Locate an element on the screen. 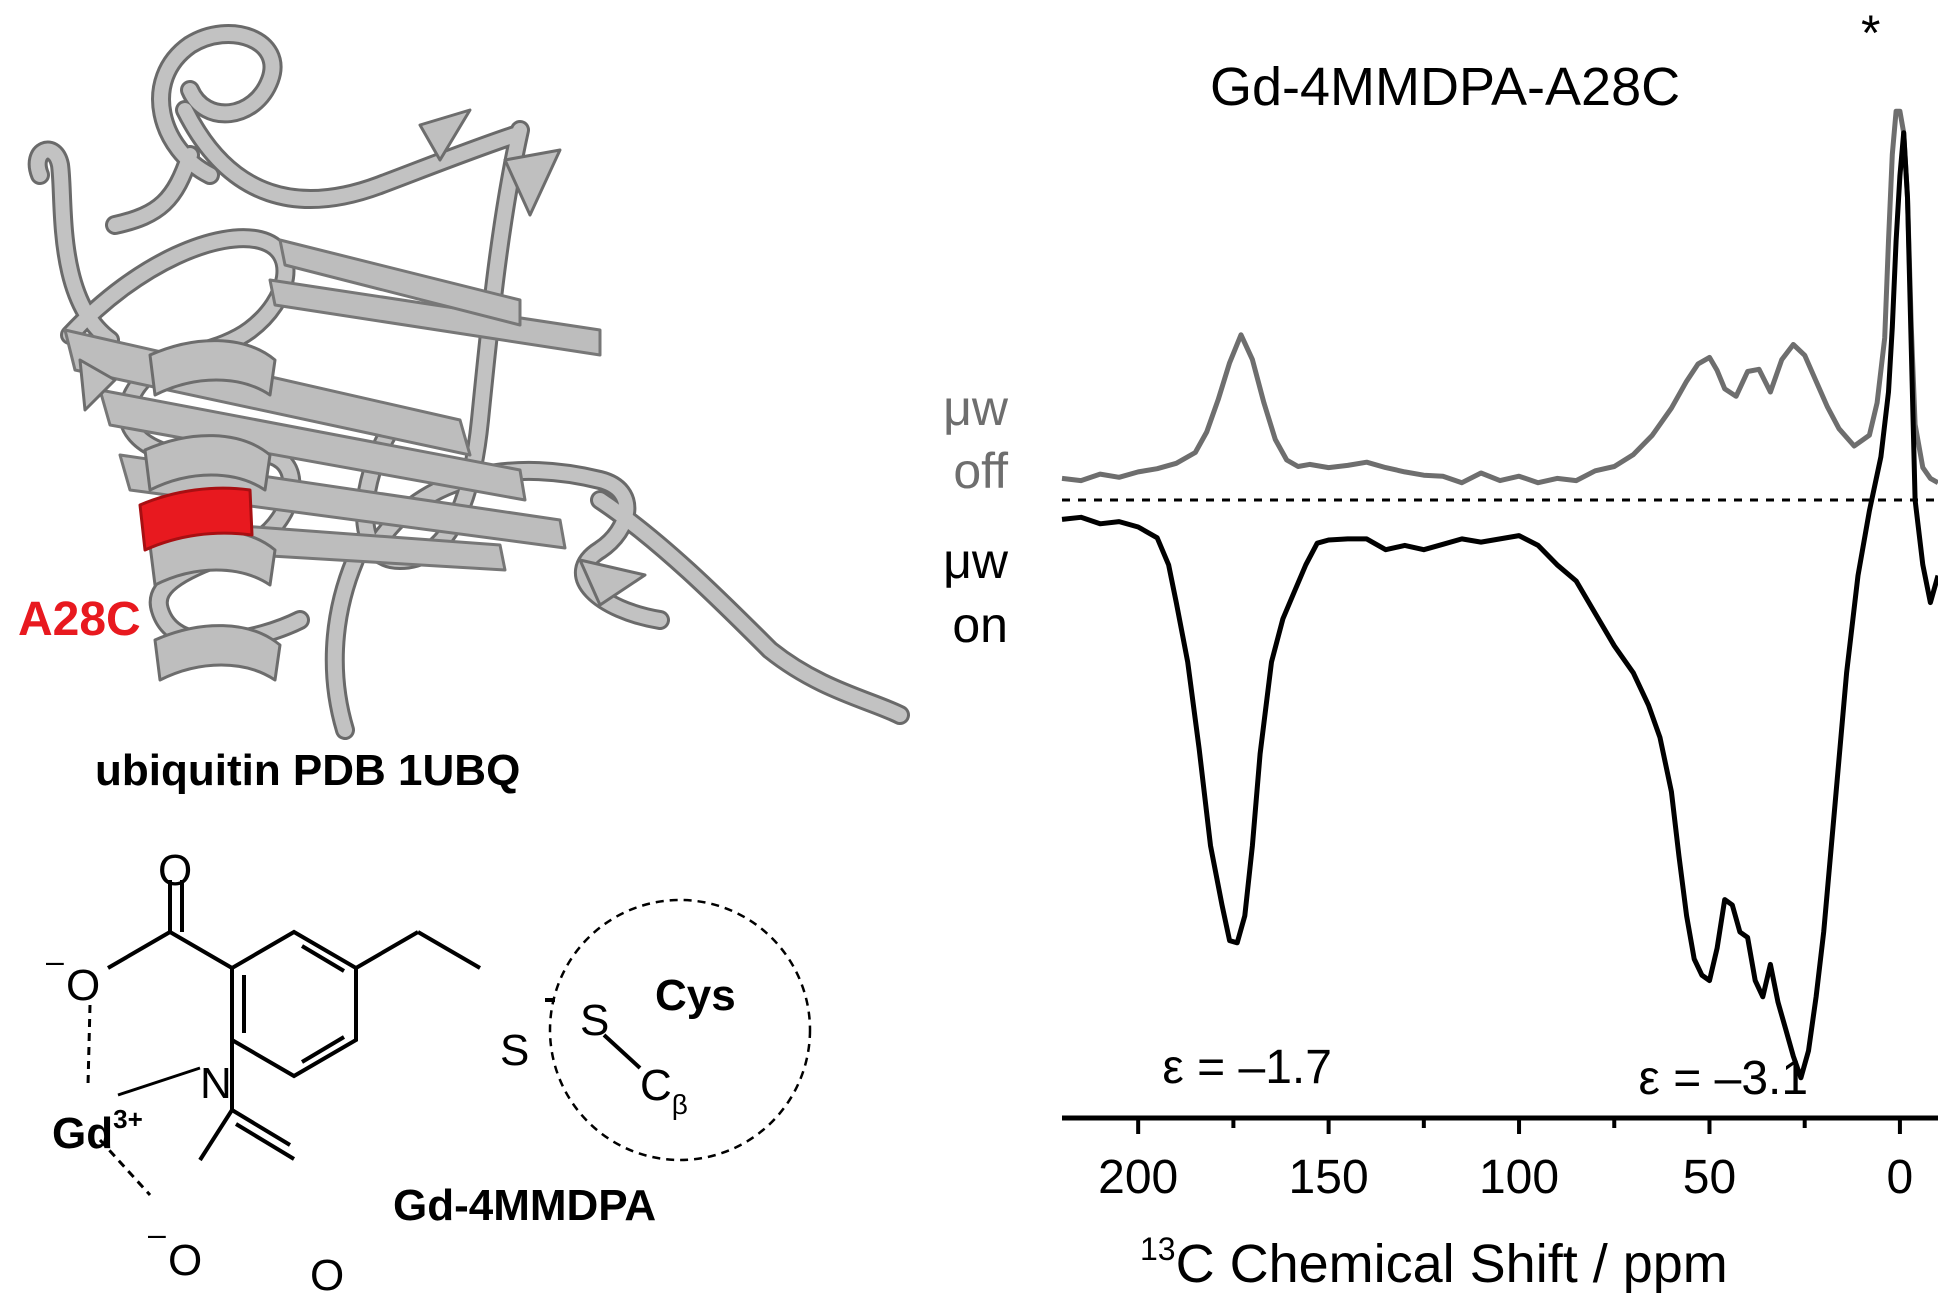  cys-label: Cys is located at coordinates (695, 995).